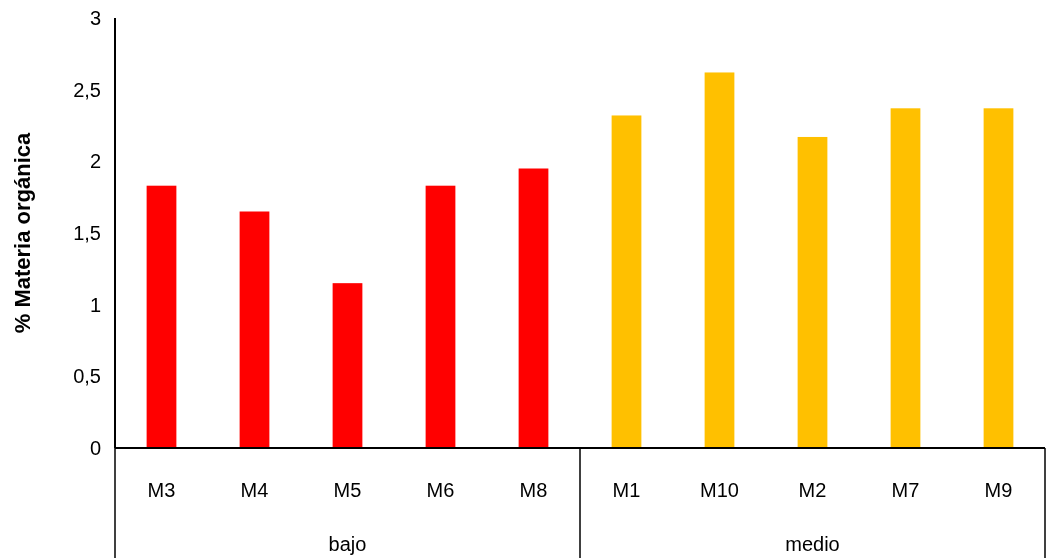  What do you see at coordinates (87, 233) in the screenshot?
I see `y-tick-label: 1,5` at bounding box center [87, 233].